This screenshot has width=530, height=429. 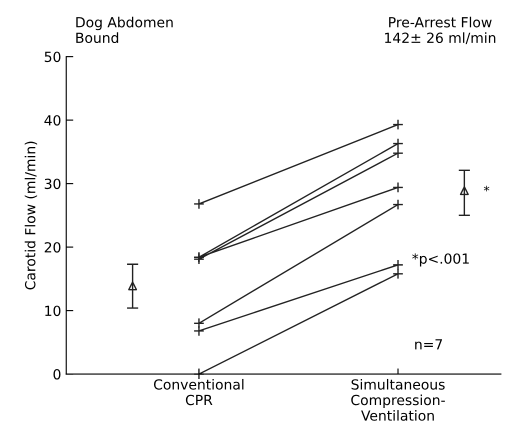 I want to click on text: Dog Abdomen Bound, so click(x=124, y=30).